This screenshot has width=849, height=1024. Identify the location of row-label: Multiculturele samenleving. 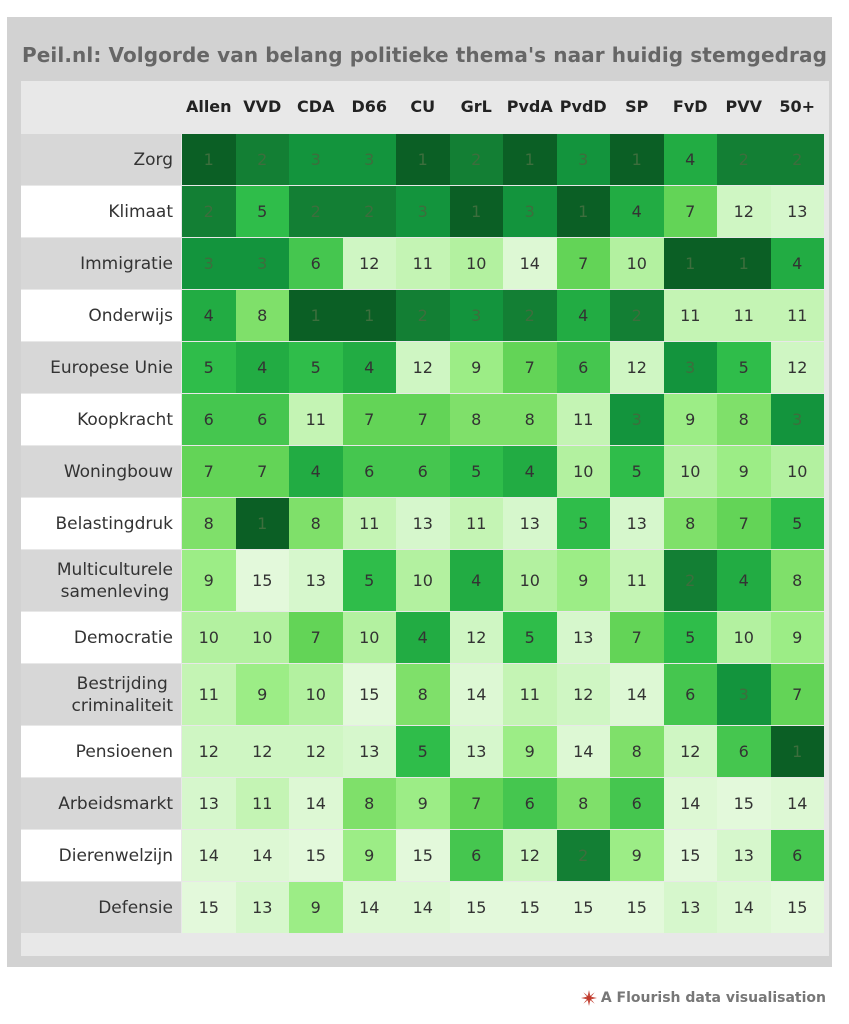
(101, 580).